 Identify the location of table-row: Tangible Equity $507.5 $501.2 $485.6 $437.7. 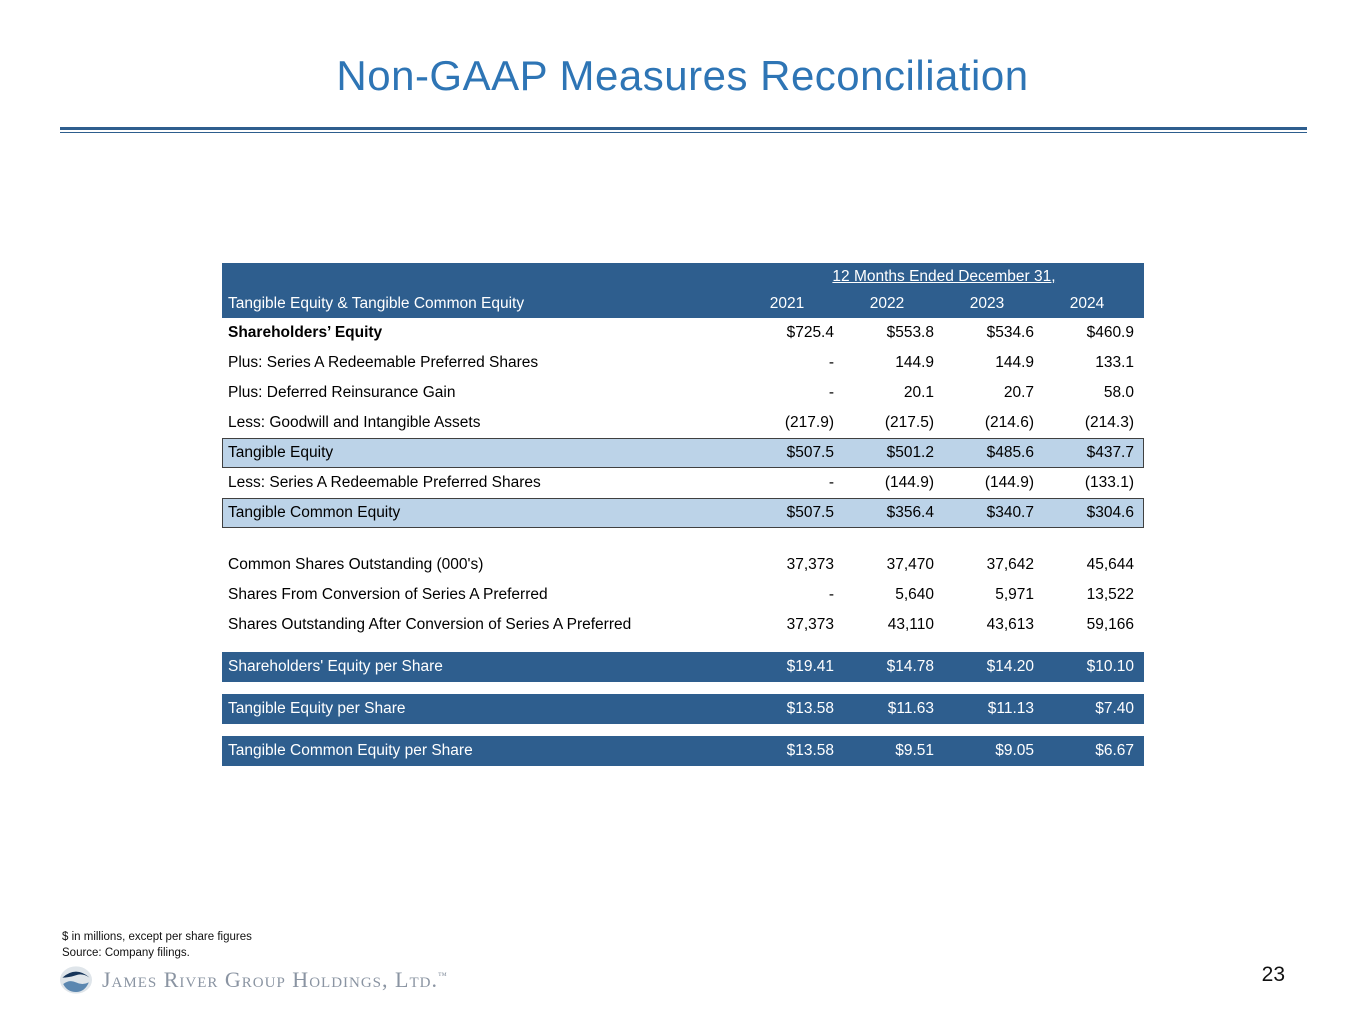
(683, 453).